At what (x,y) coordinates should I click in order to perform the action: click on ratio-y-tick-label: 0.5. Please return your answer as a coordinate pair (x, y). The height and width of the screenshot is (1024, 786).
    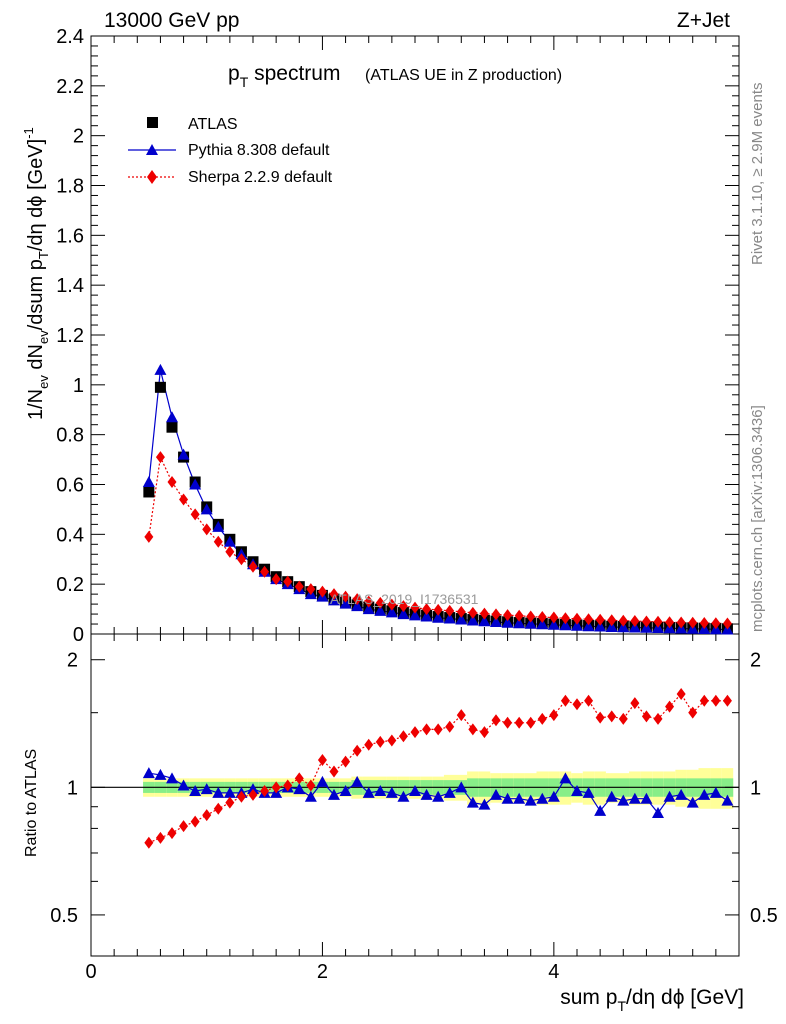
    Looking at the image, I should click on (64, 916).